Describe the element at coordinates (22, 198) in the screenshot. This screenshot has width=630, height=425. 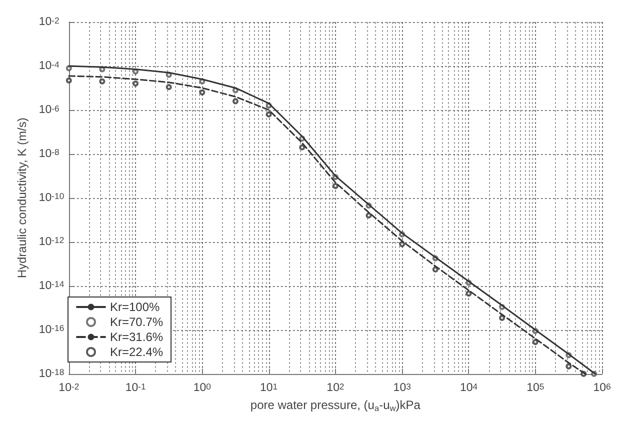
I see `y-axis-title: Hydraulic conductivity, K (m/s)` at that location.